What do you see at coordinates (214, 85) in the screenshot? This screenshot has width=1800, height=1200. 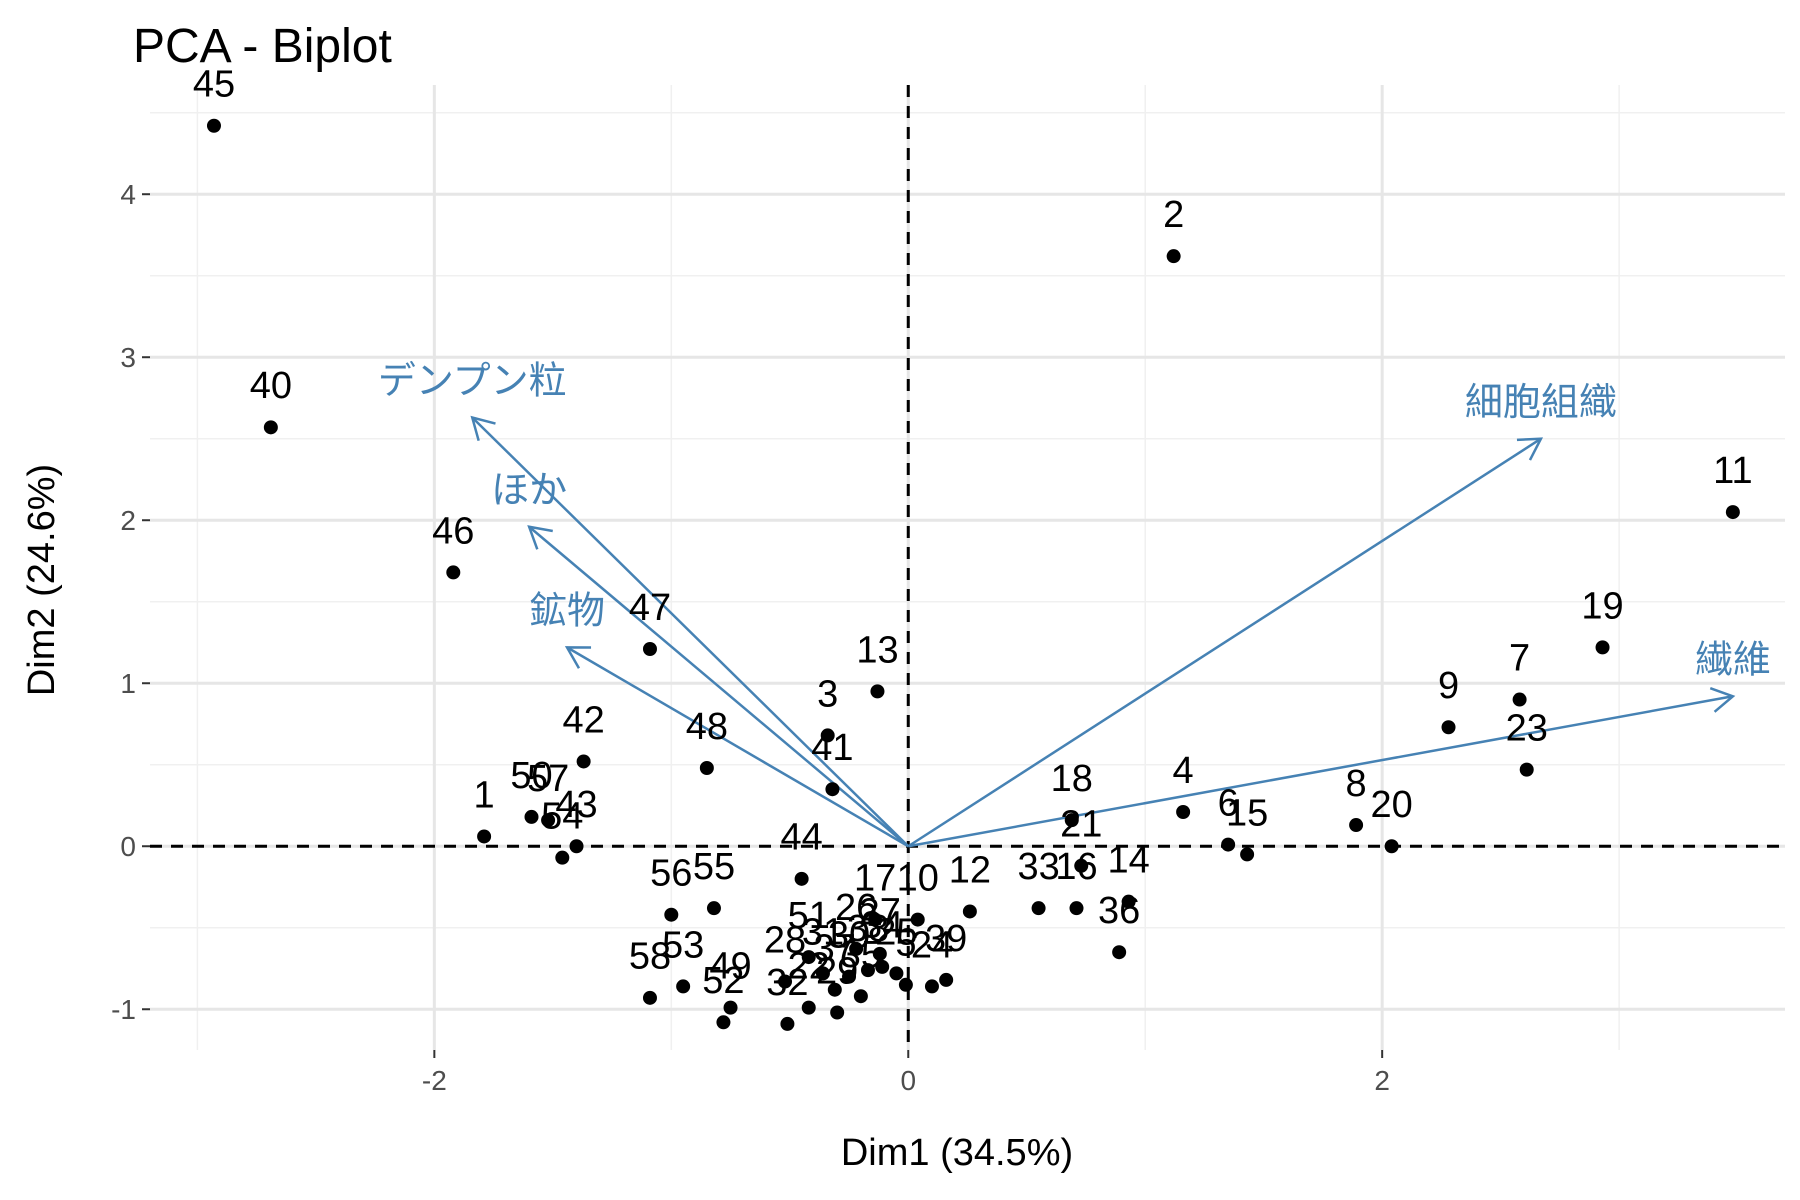 I see `point-label: 45` at bounding box center [214, 85].